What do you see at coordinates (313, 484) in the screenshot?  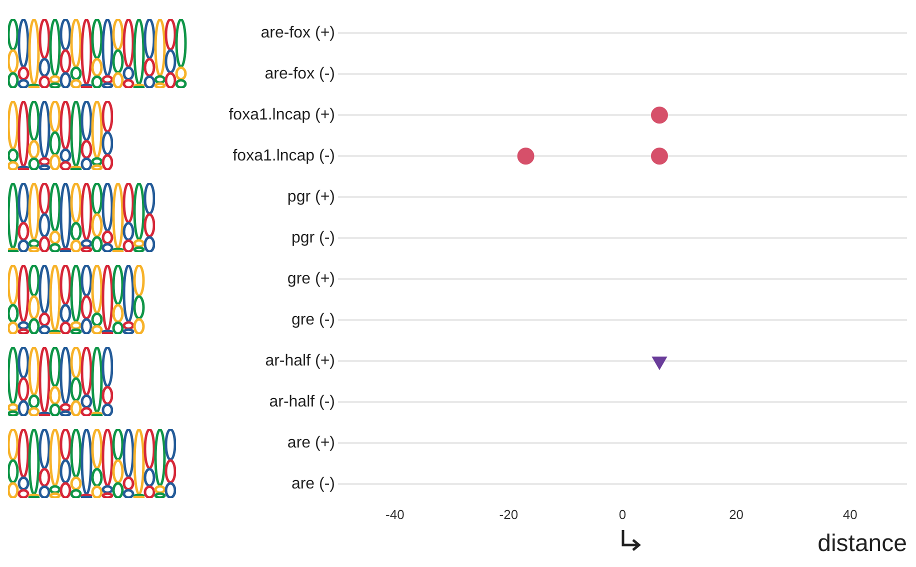 I see `y-tick-label: are (-)` at bounding box center [313, 484].